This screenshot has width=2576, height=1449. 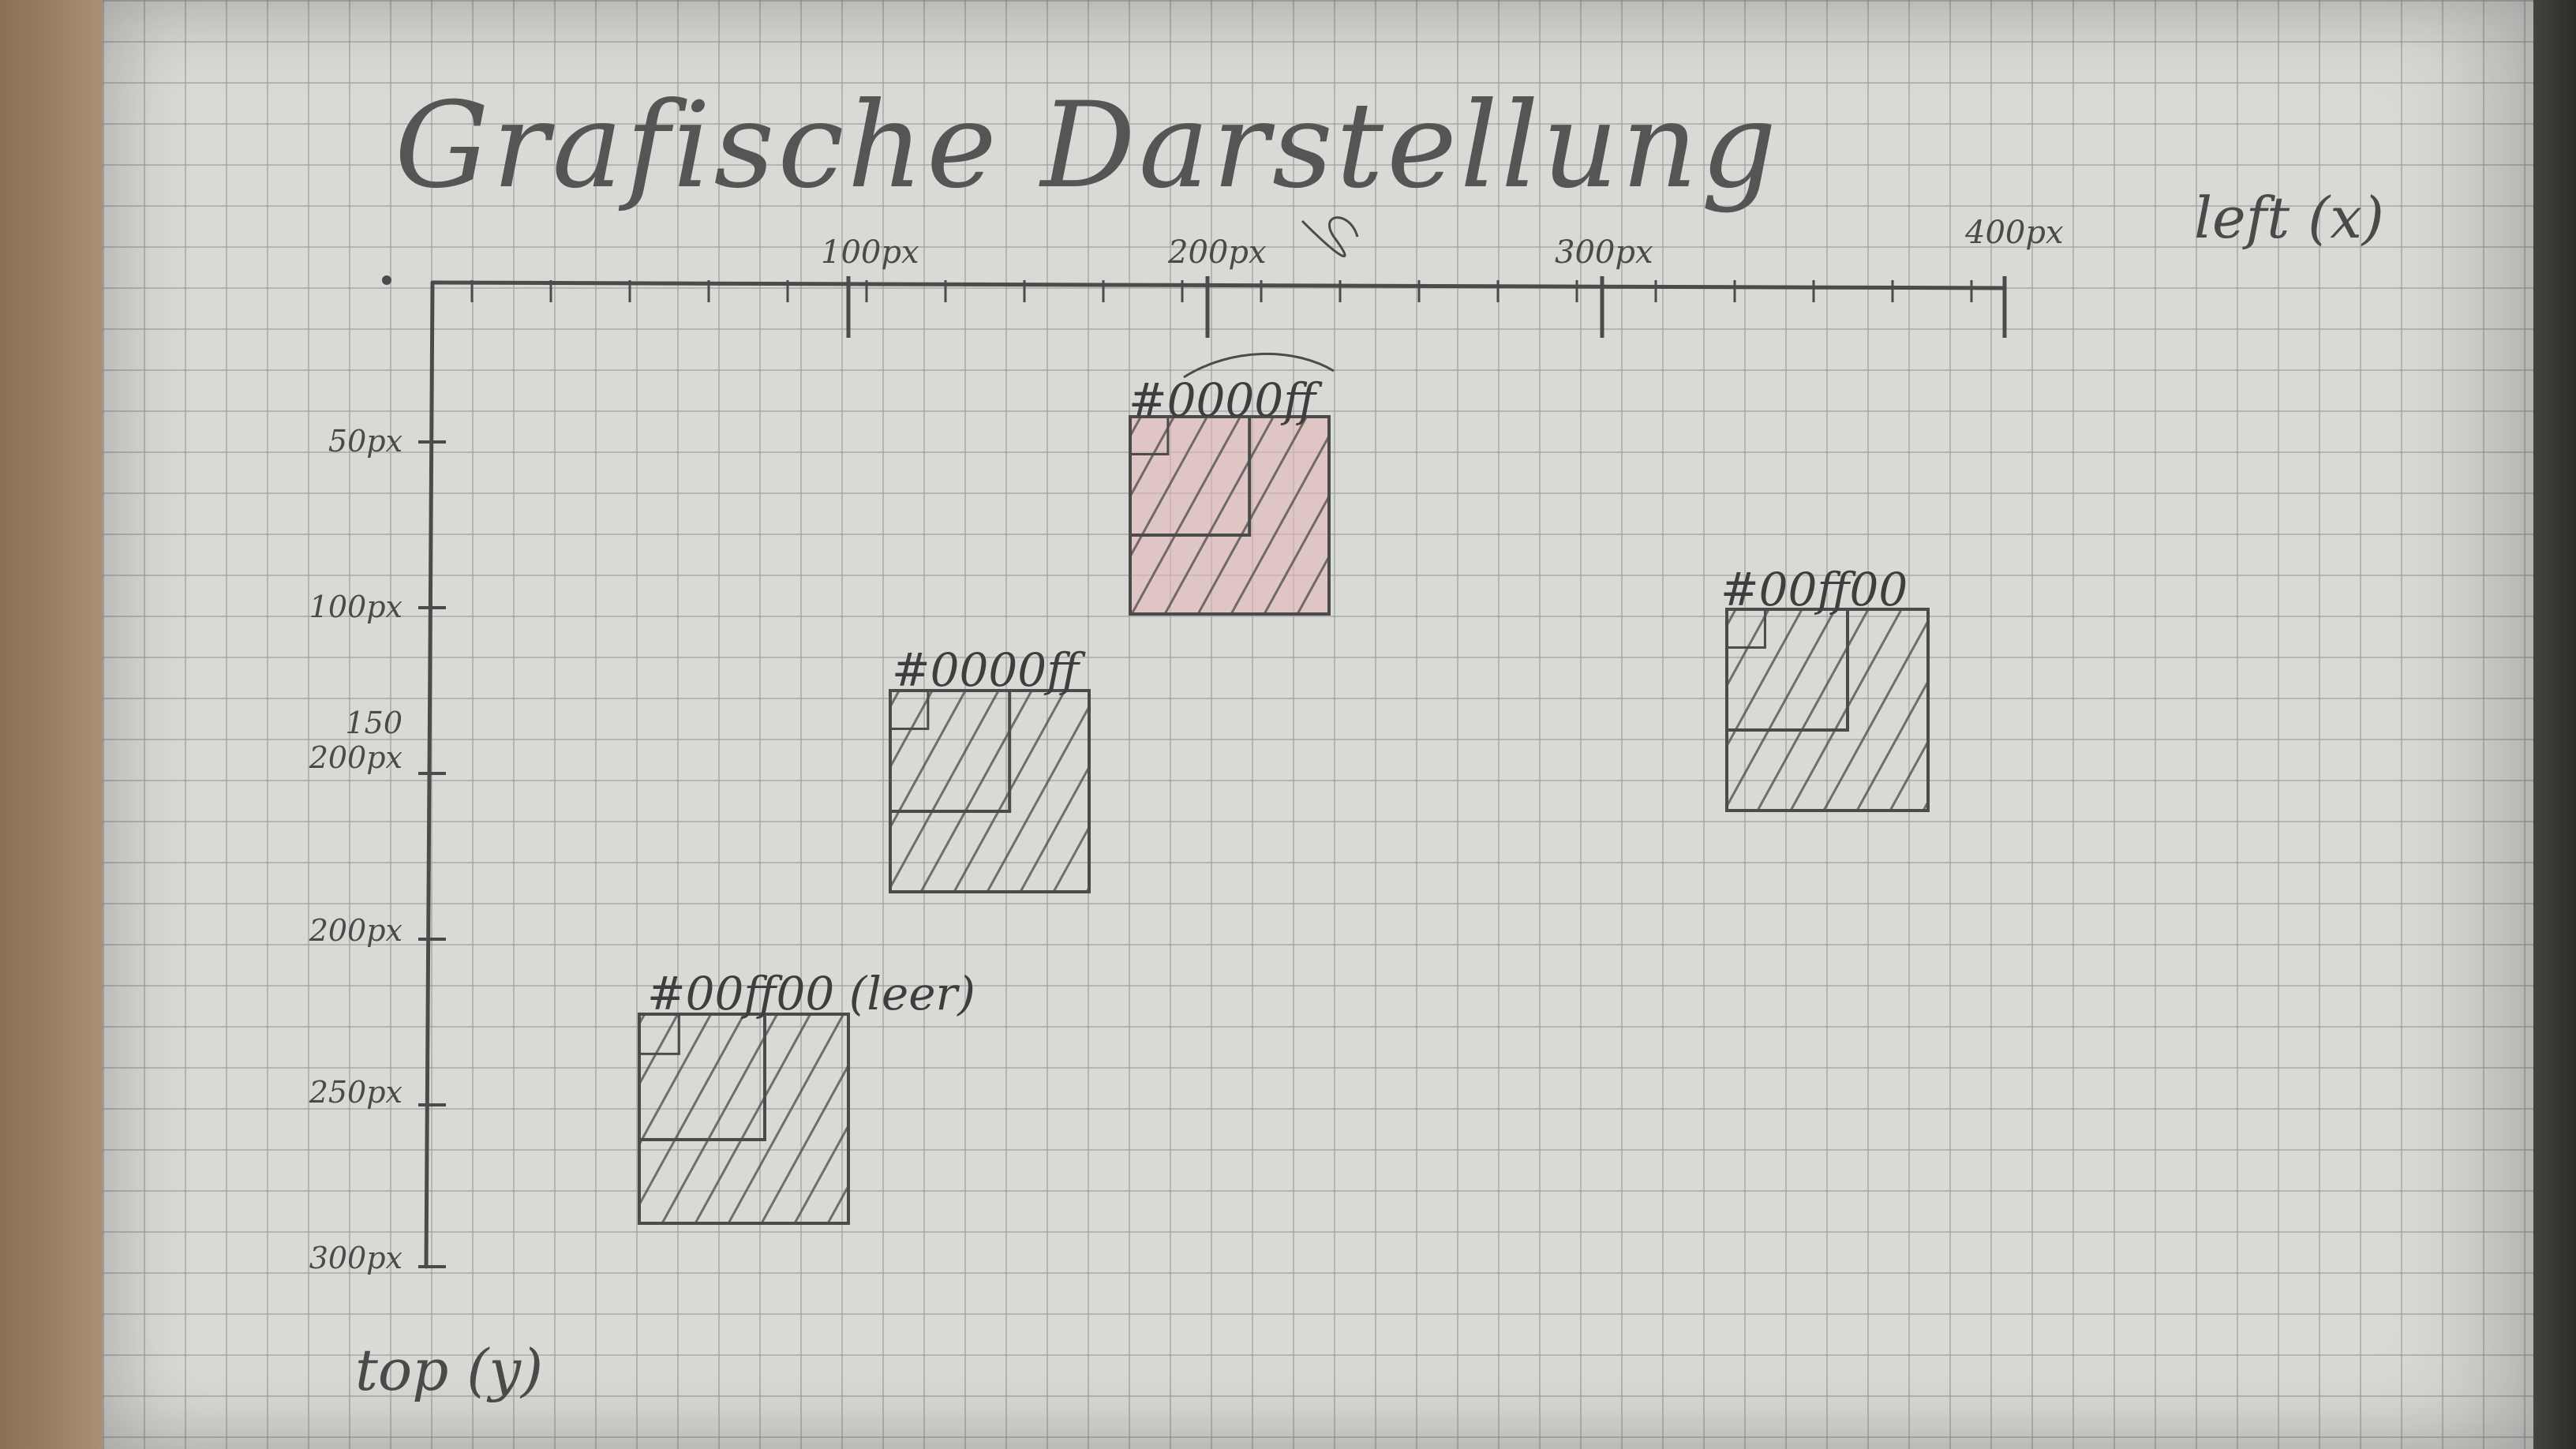 What do you see at coordinates (355, 930) in the screenshot?
I see `y-tick-label-200: 200px` at bounding box center [355, 930].